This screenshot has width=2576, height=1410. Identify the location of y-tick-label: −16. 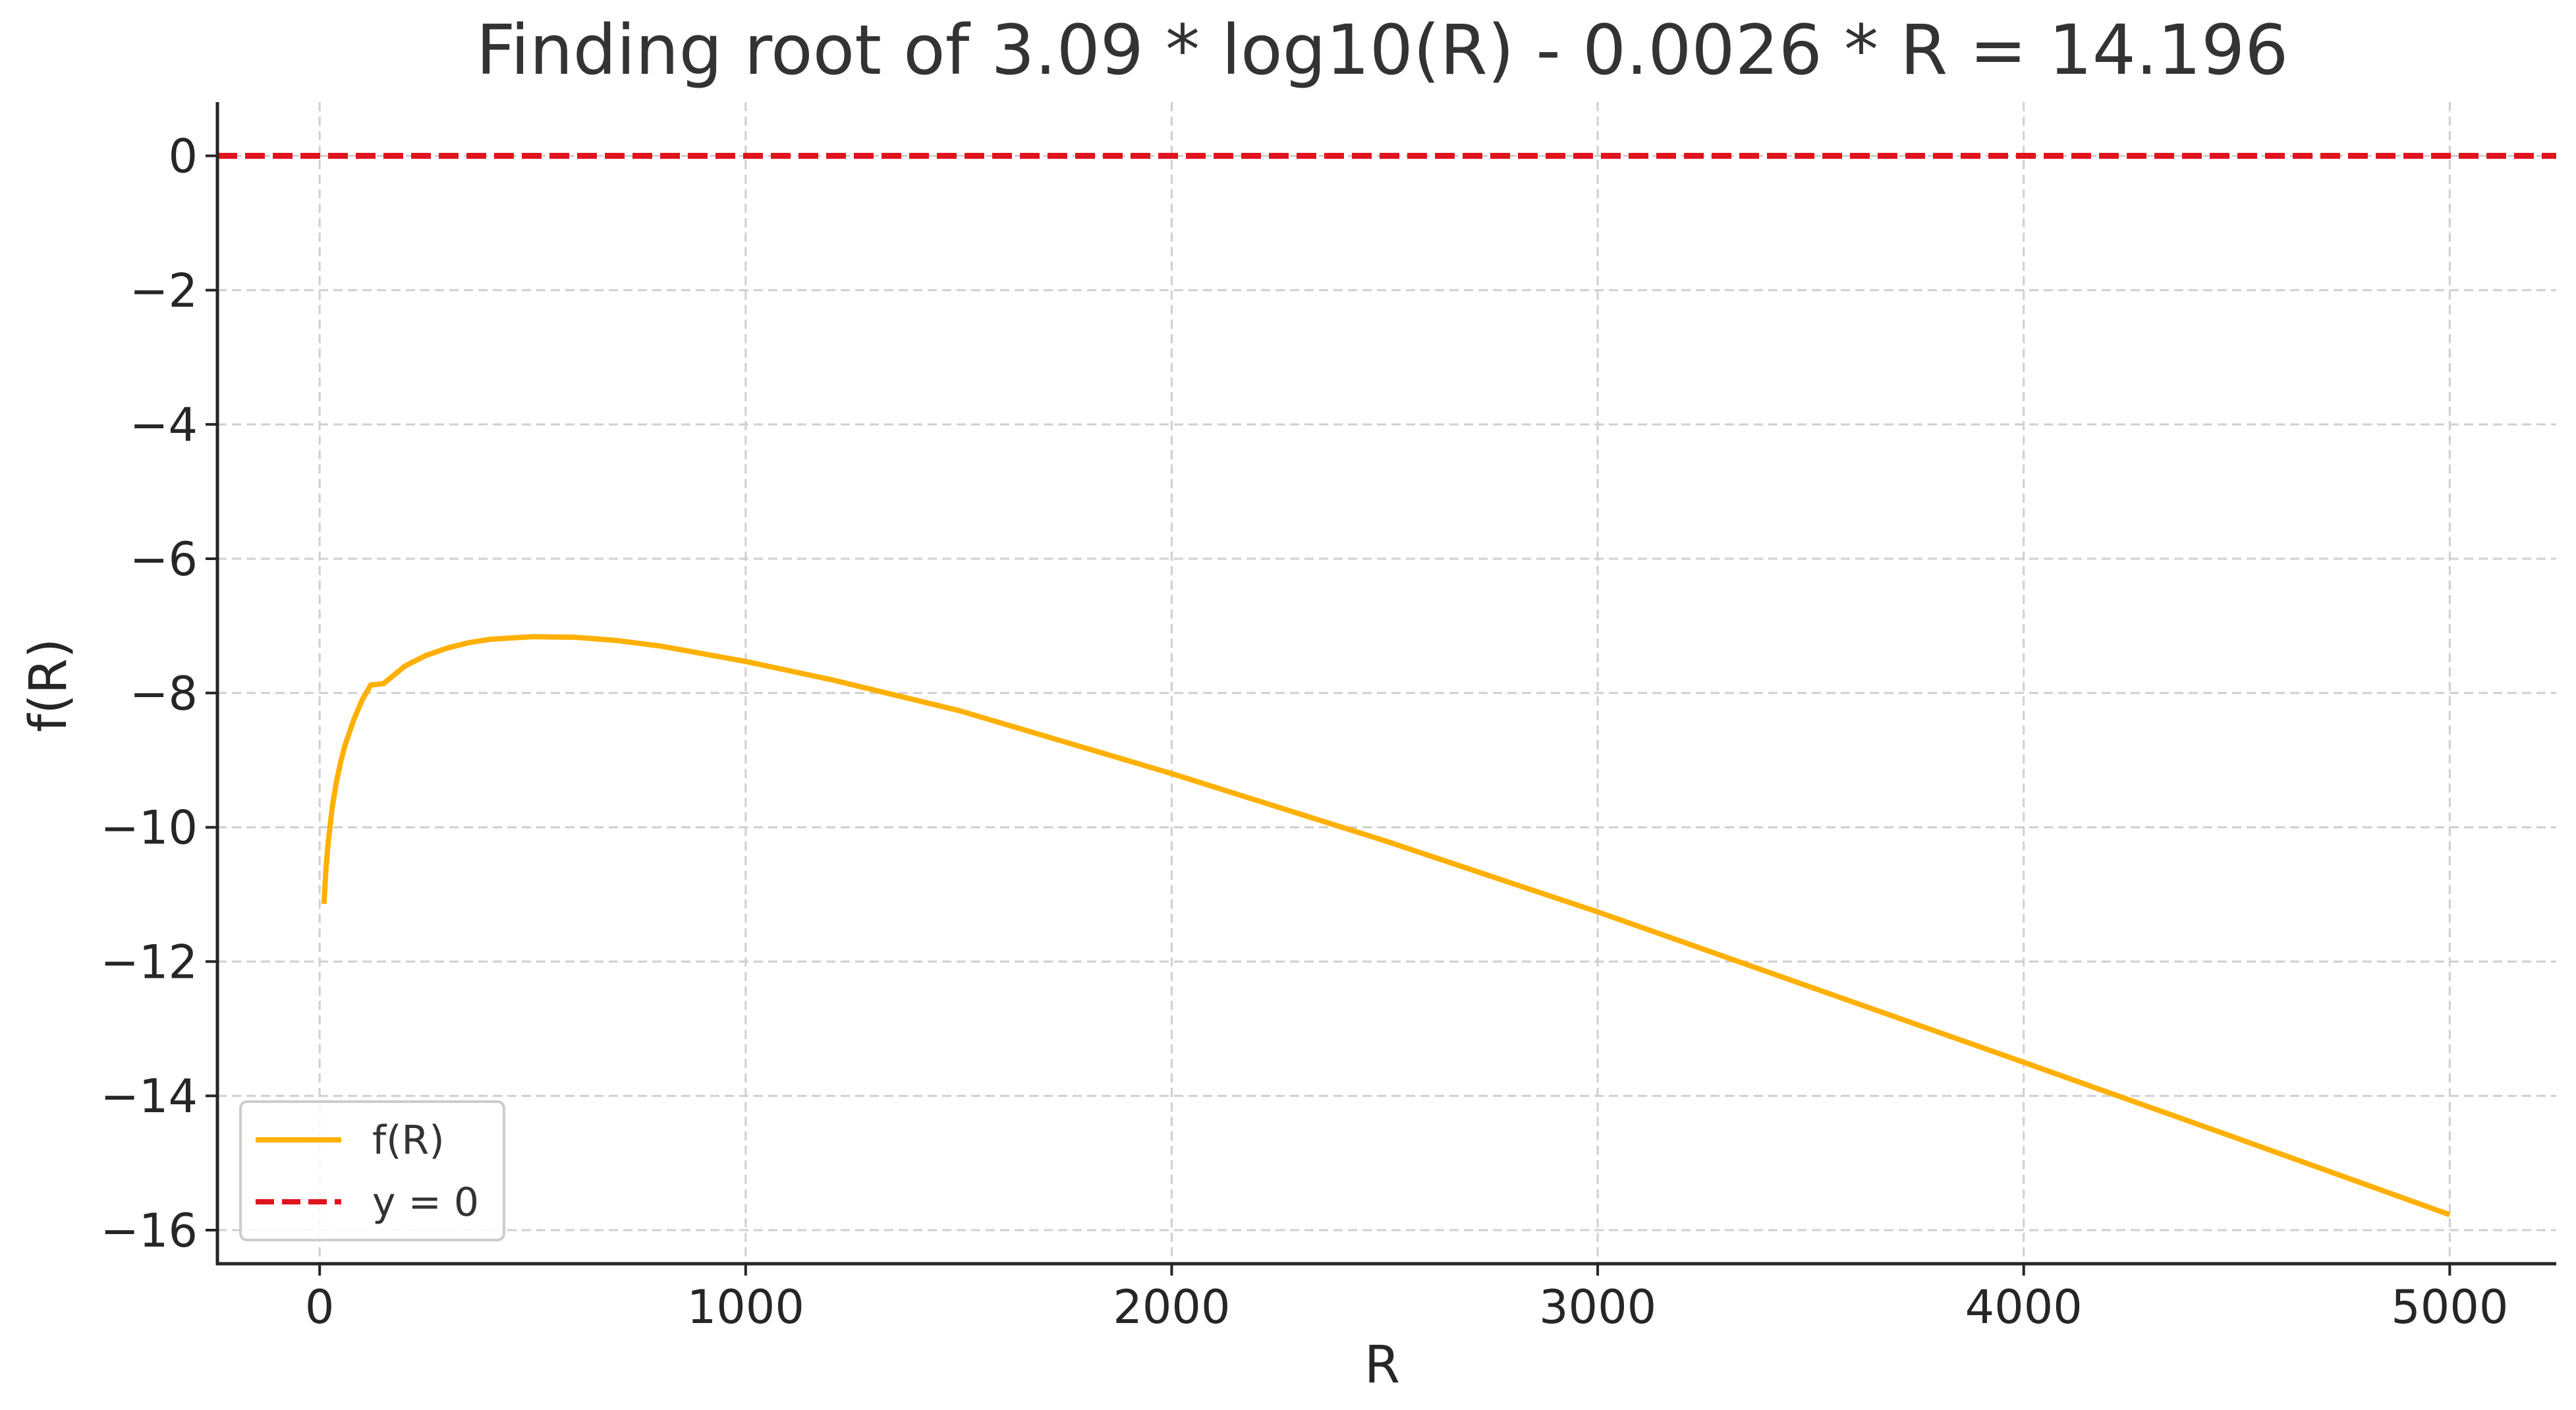
(149, 1231).